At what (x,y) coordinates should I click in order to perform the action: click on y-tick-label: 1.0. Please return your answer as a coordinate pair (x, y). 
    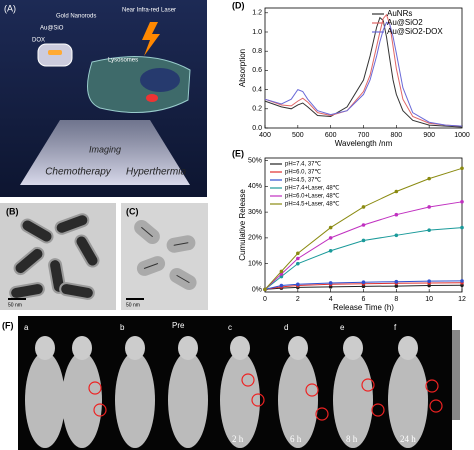
    Looking at the image, I should click on (257, 32).